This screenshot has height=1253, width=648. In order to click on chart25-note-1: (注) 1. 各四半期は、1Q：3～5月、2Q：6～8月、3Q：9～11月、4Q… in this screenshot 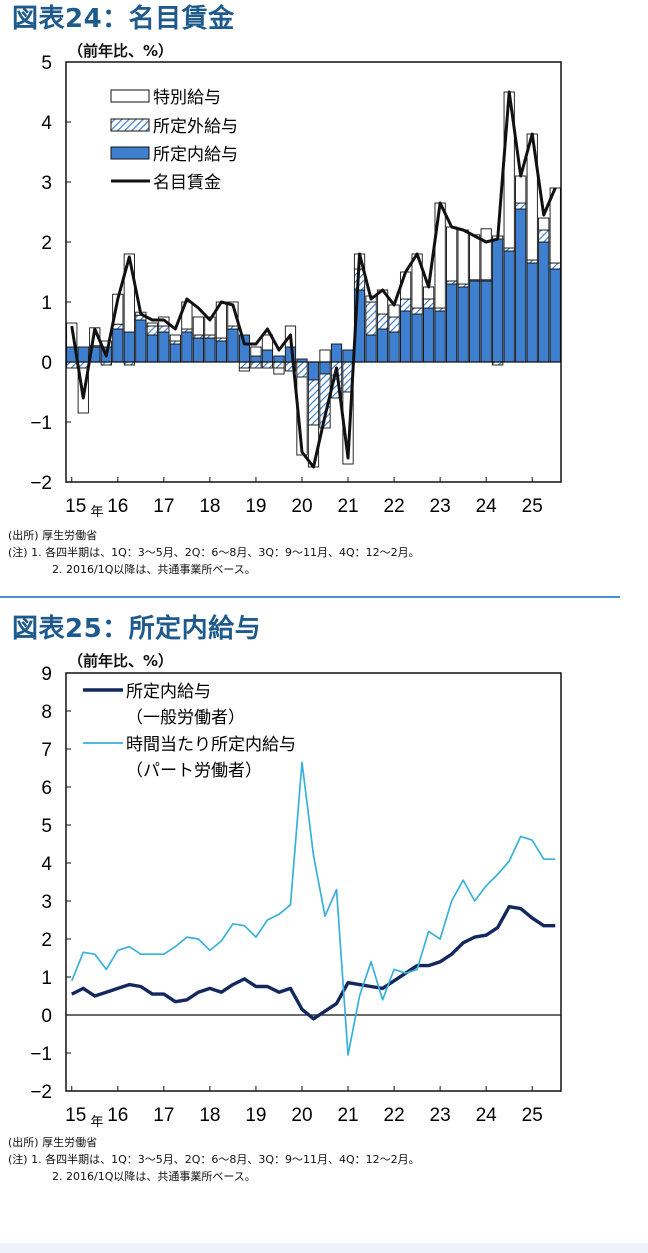, I will do `click(214, 1159)`.